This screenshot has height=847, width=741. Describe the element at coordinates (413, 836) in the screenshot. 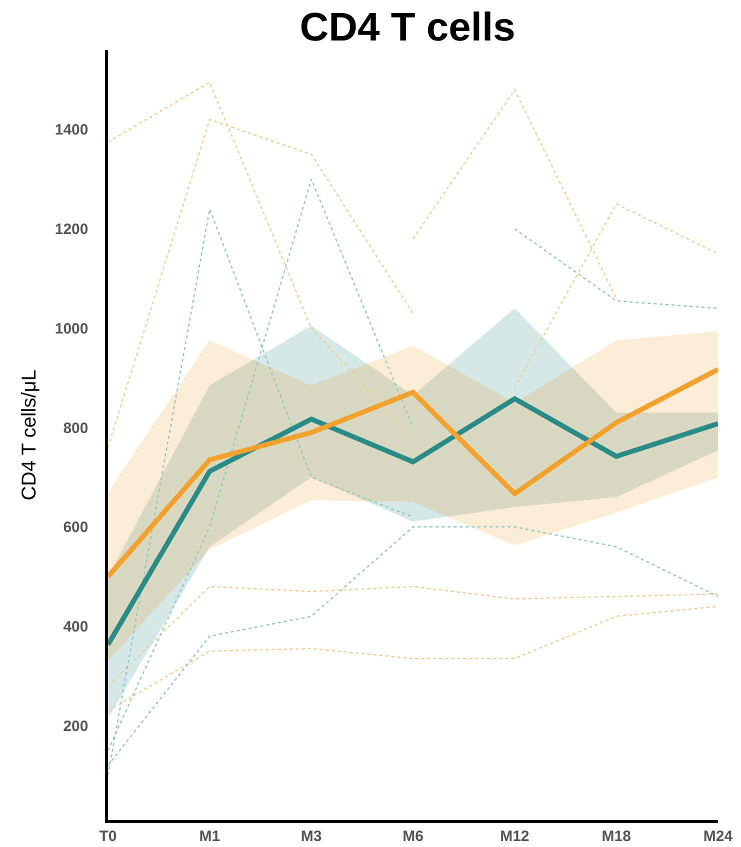

I see `x-tick-label: M6` at that location.